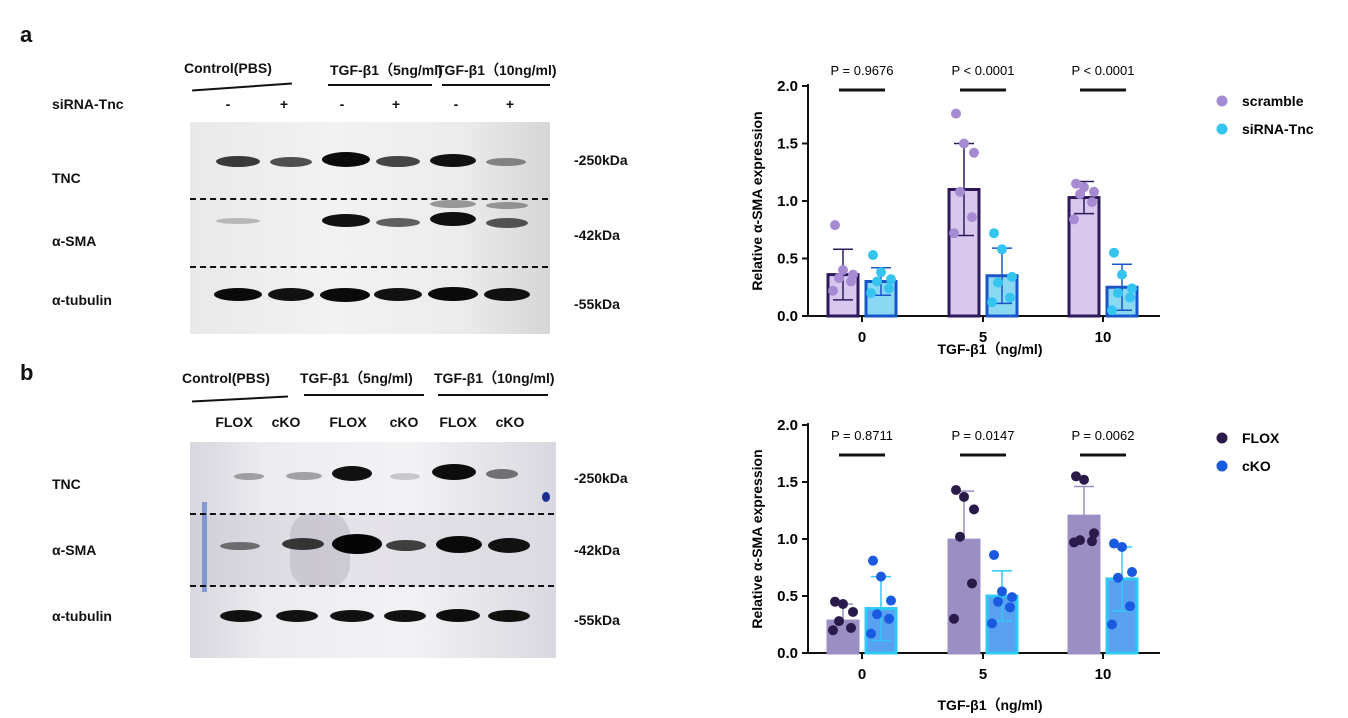 This screenshot has width=1348, height=718. What do you see at coordinates (27, 372) in the screenshot?
I see `panel-b-letter: b` at bounding box center [27, 372].